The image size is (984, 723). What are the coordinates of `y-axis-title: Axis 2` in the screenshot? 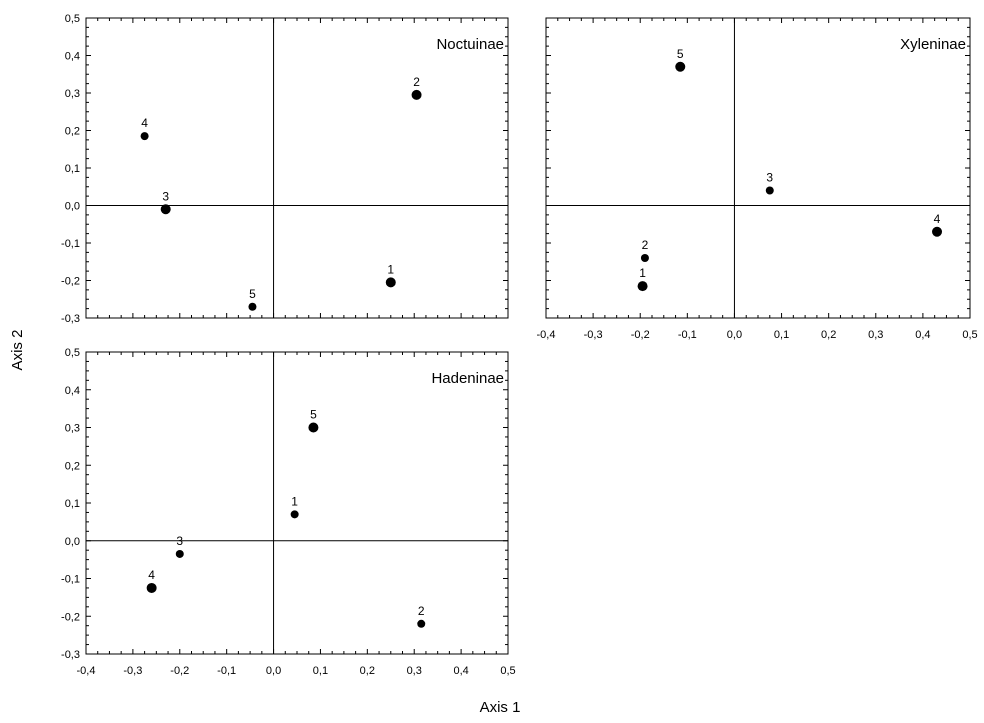 It's located at (17, 350).